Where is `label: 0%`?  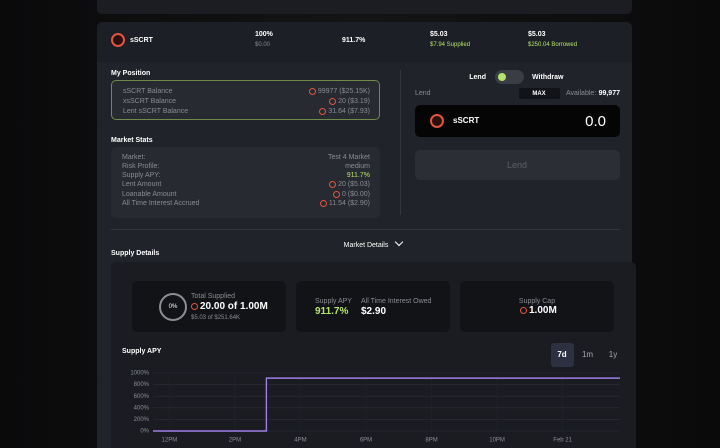
label: 0% is located at coordinates (173, 307).